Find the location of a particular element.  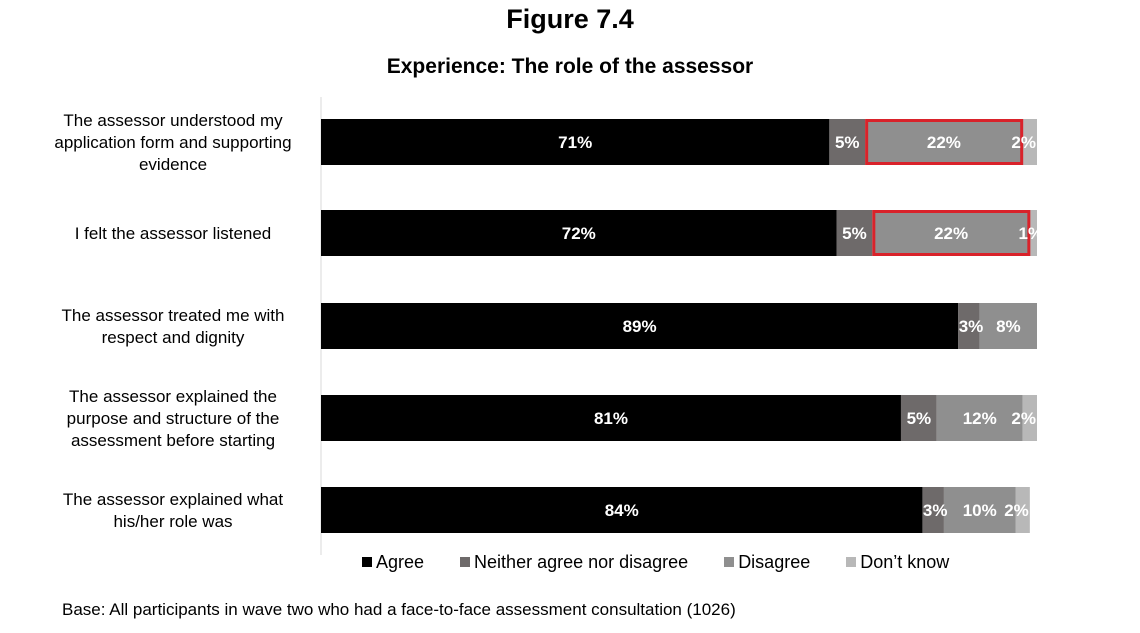

legend-item: Agree is located at coordinates (393, 562).